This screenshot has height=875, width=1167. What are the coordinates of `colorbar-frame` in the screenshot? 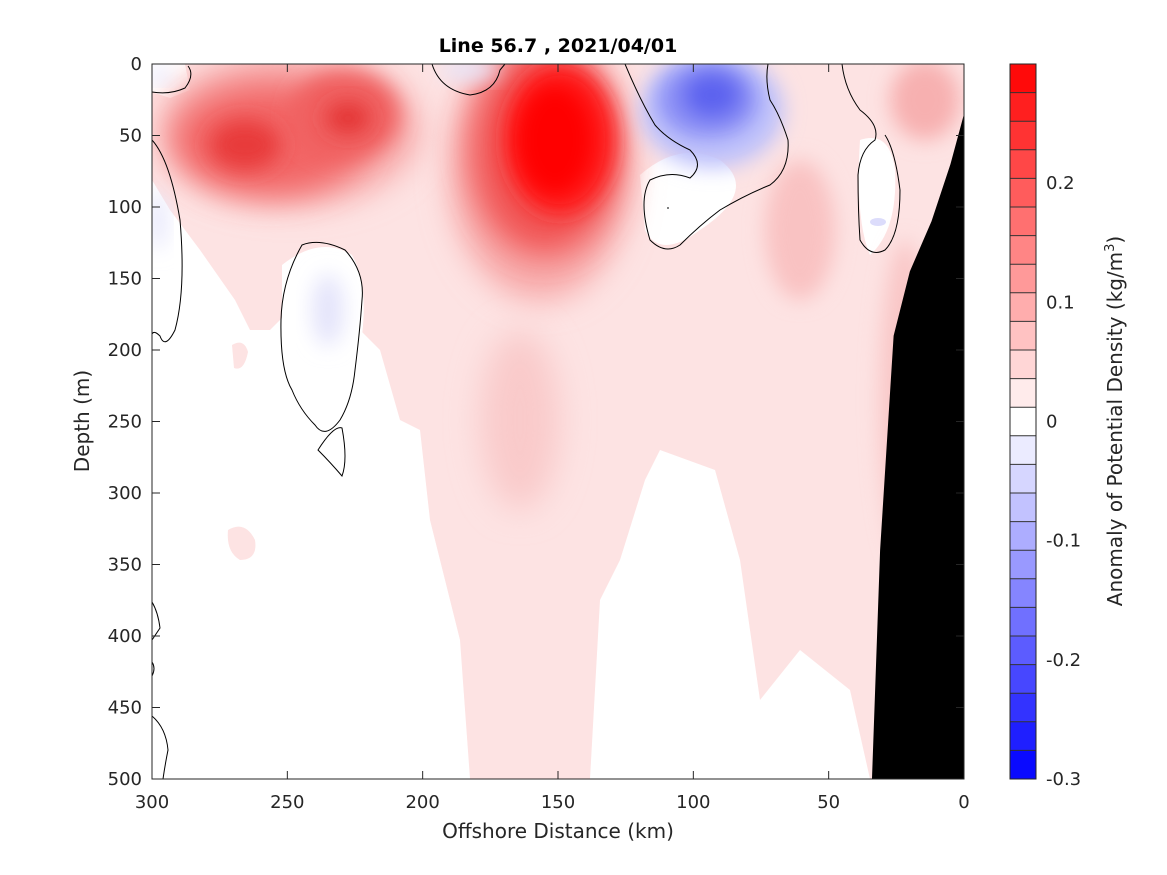 It's located at (1023, 421).